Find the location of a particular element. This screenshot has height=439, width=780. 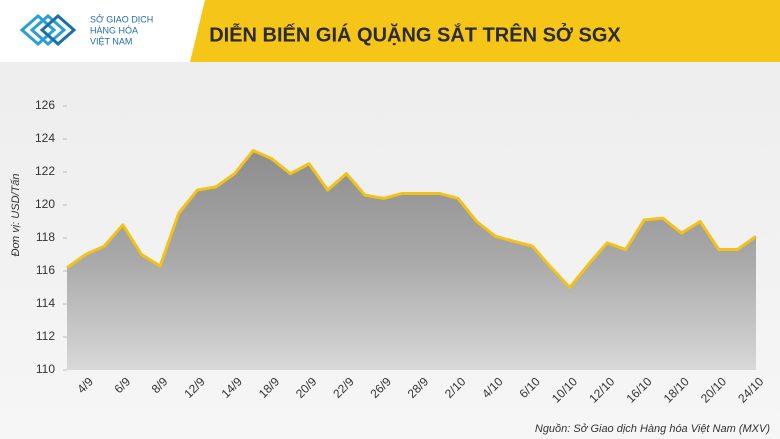

logo-text: VIỆT NAM is located at coordinates (111, 41).